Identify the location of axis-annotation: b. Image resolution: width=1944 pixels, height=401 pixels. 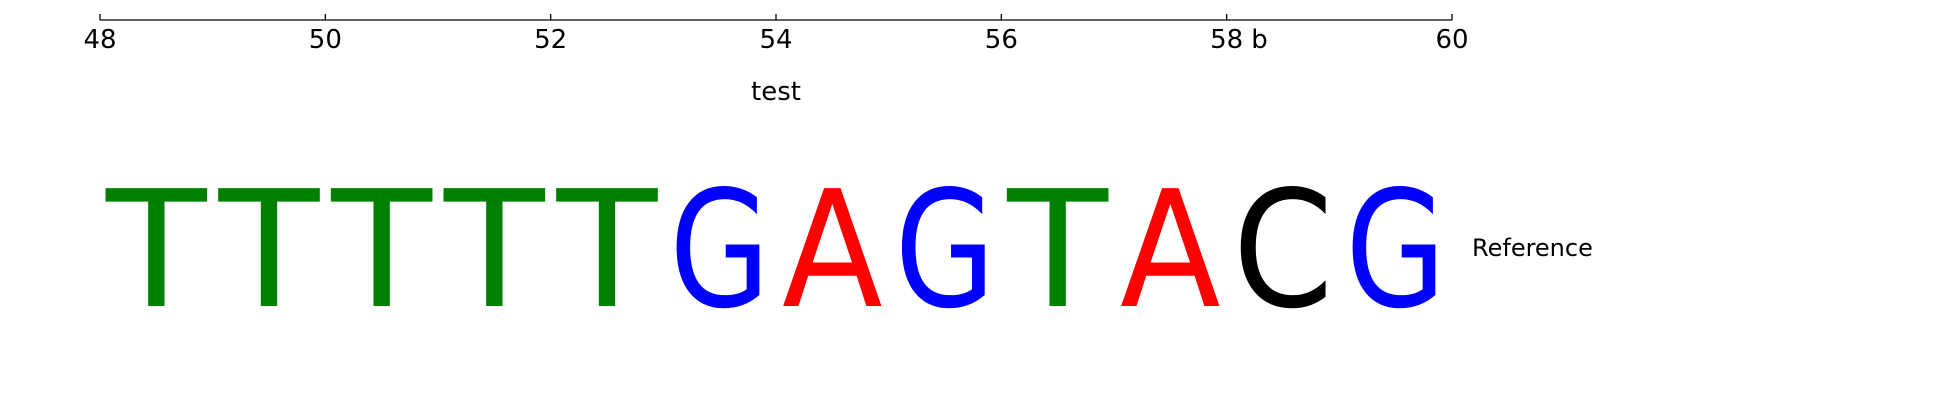
(1259, 40).